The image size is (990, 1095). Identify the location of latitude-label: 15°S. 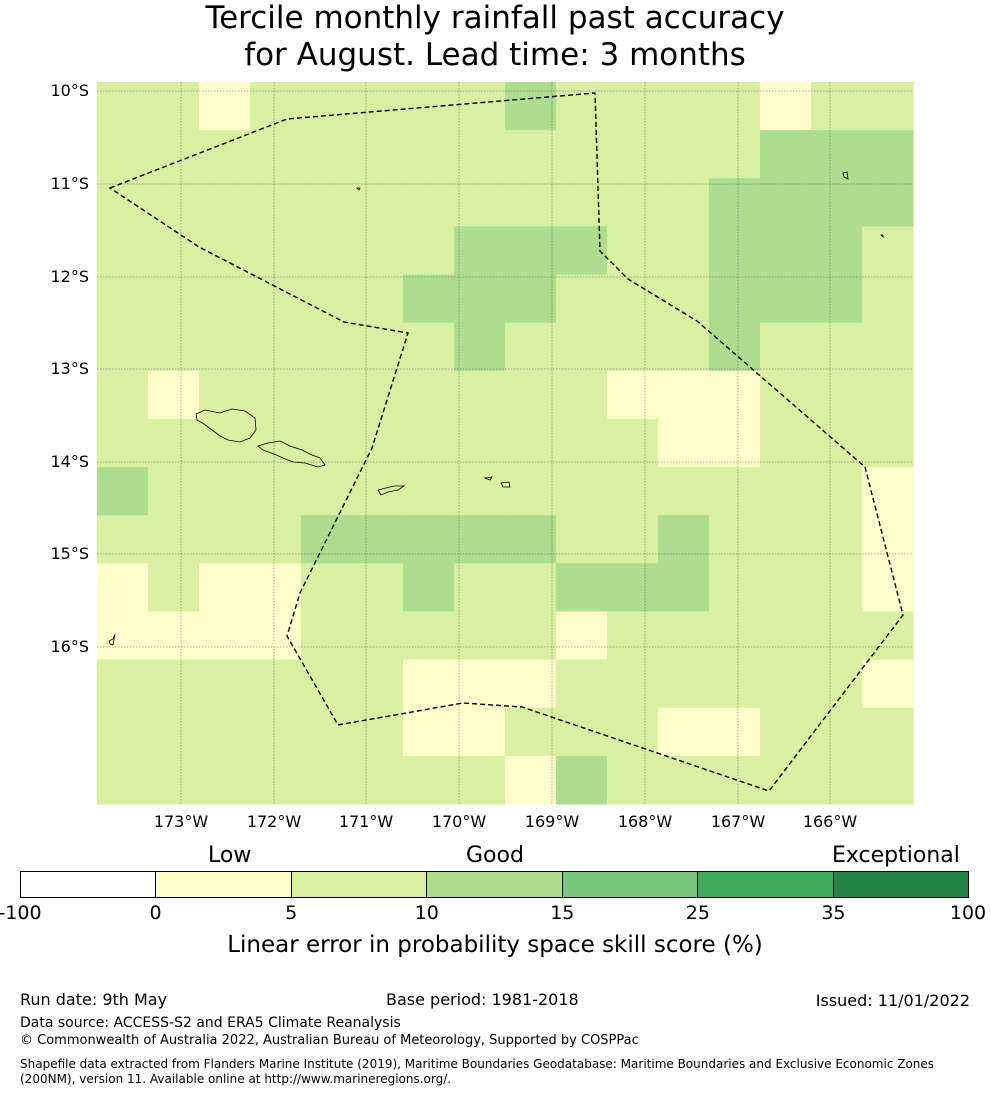
(69, 553).